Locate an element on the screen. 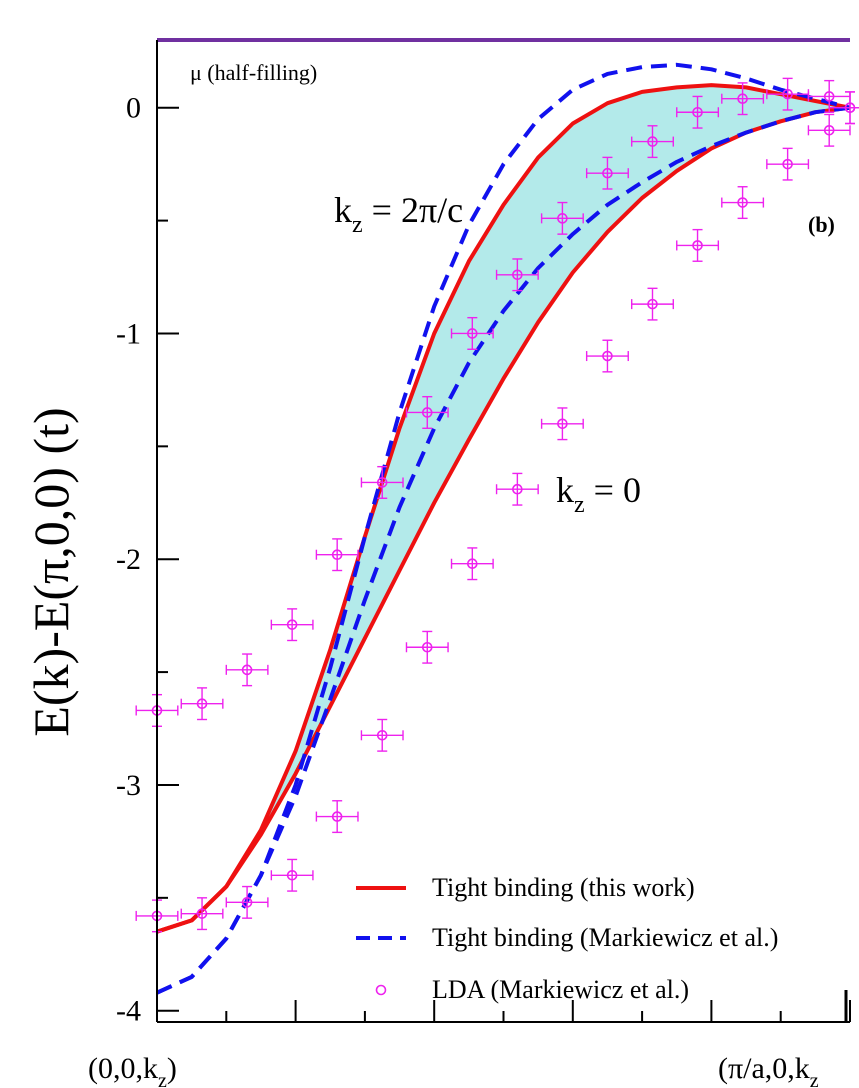 The image size is (859, 1088). legend-label-lda-markiewicz: LDA (Markiewicz et al.) is located at coordinates (560, 989).